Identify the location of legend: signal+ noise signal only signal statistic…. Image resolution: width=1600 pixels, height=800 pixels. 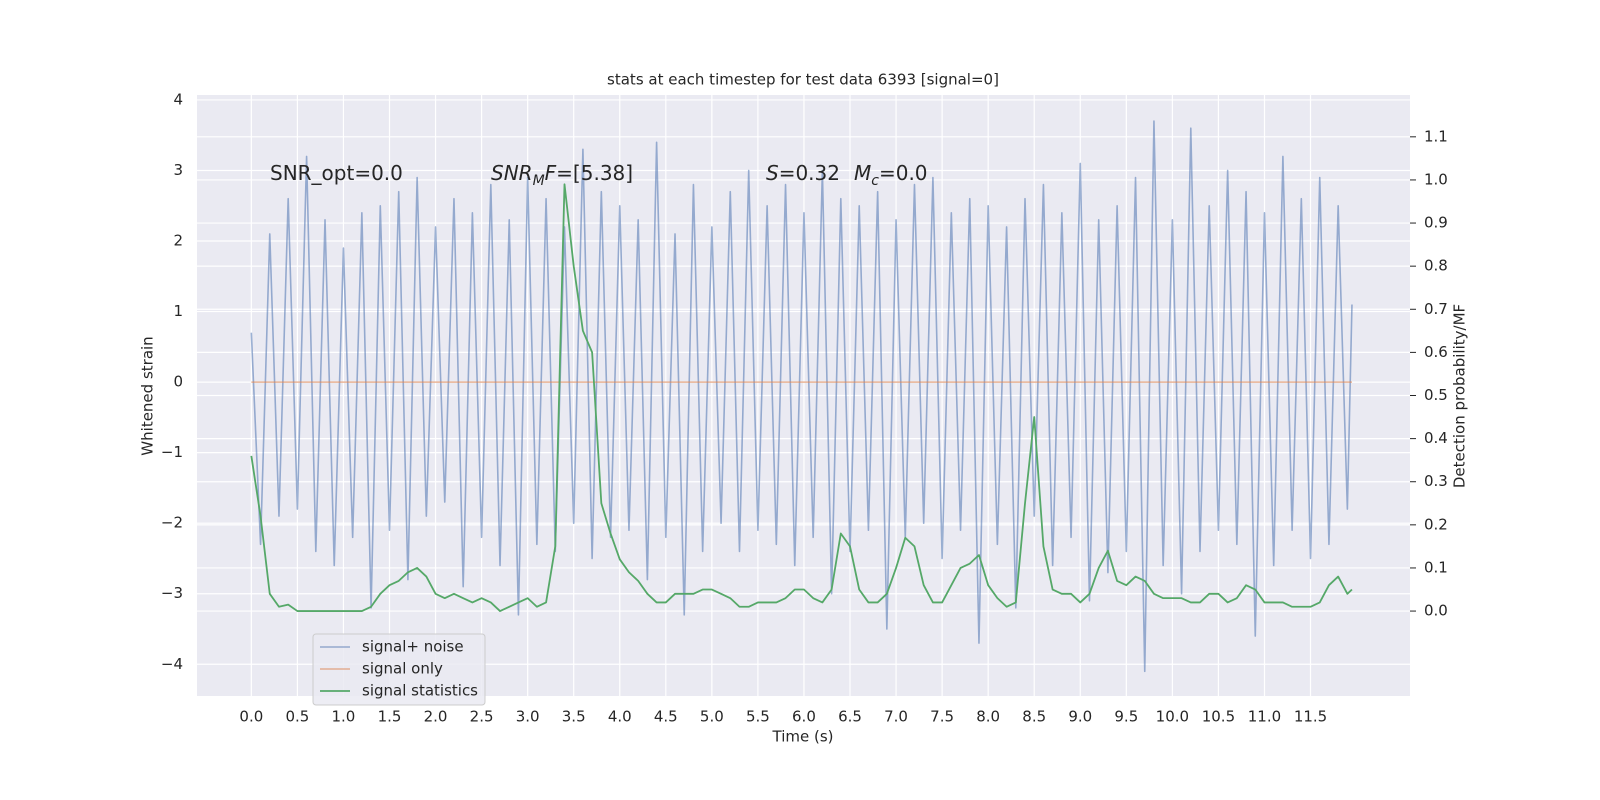
(399, 669).